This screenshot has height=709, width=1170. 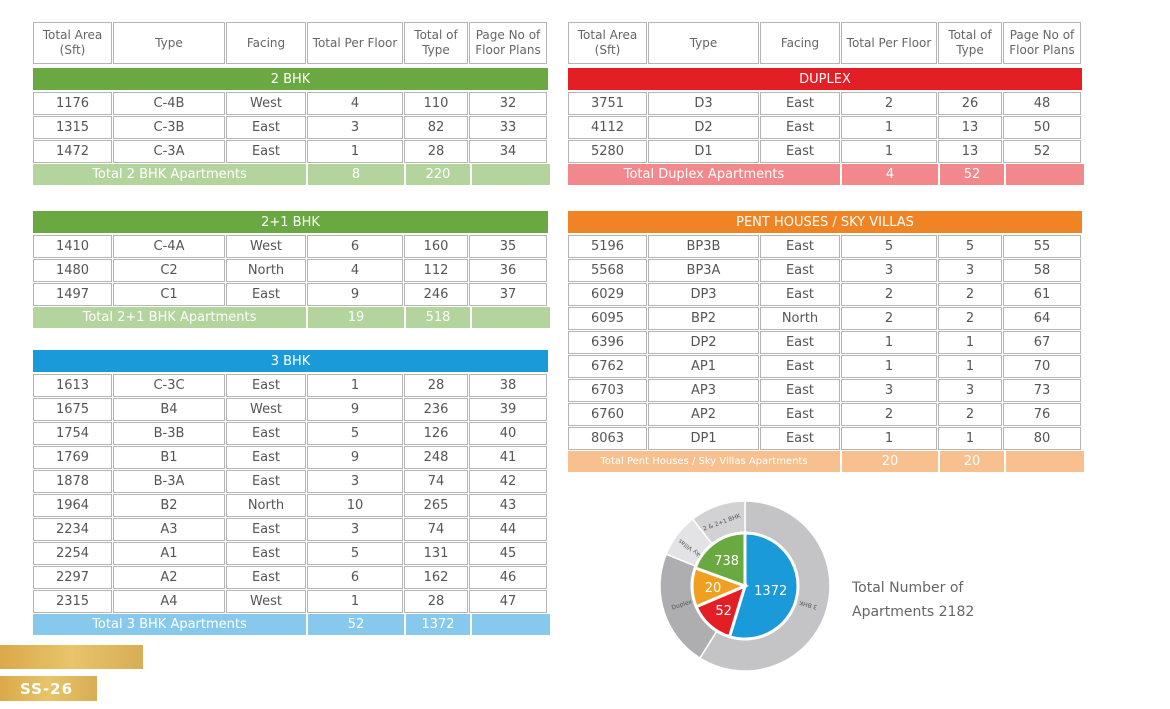 What do you see at coordinates (436, 127) in the screenshot?
I see `table-cell: 82` at bounding box center [436, 127].